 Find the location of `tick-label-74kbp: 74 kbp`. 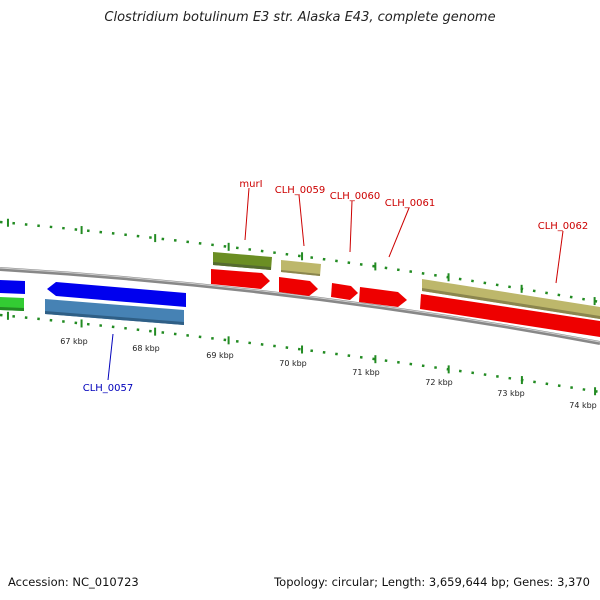

tick-label-74kbp: 74 kbp is located at coordinates (583, 405).